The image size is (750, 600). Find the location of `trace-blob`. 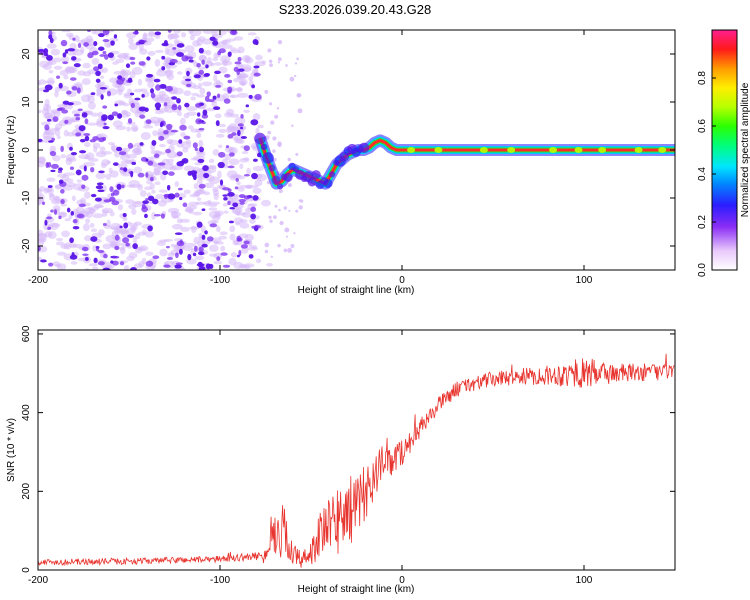

trace-blob is located at coordinates (268, 158).